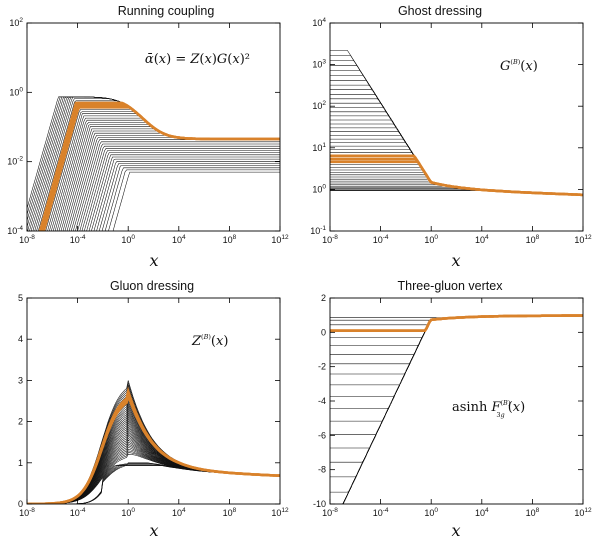 This screenshot has width=596, height=541. I want to click on panel-annotation: Z(B)(x), so click(209, 341).